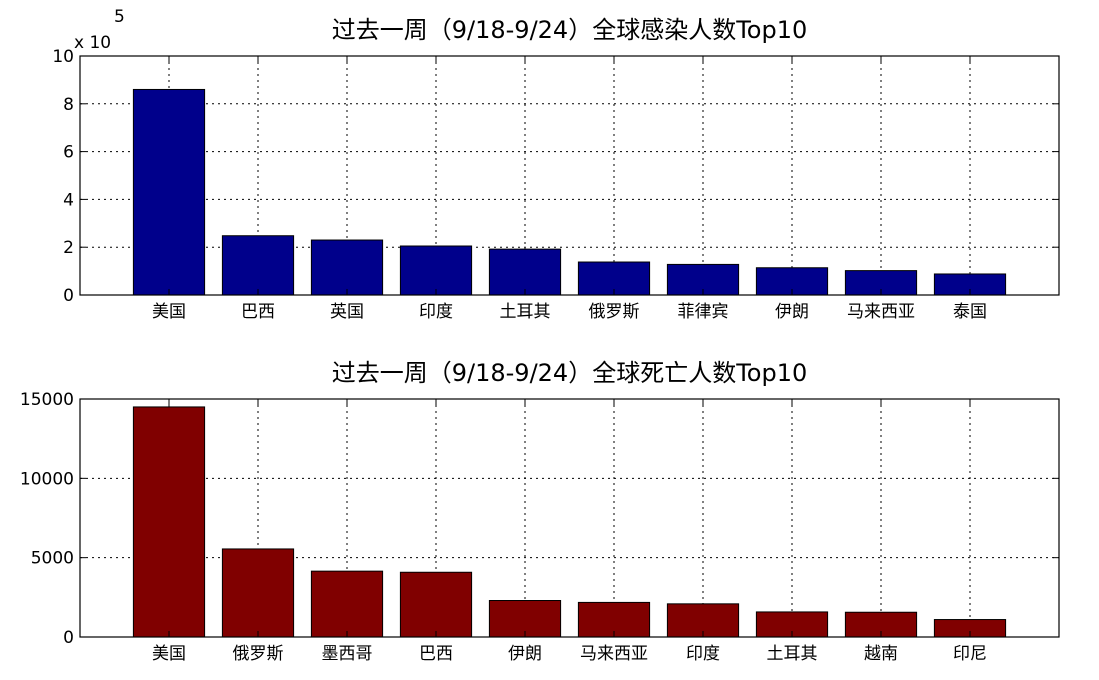  I want to click on bar-伊朗, so click(525, 619).